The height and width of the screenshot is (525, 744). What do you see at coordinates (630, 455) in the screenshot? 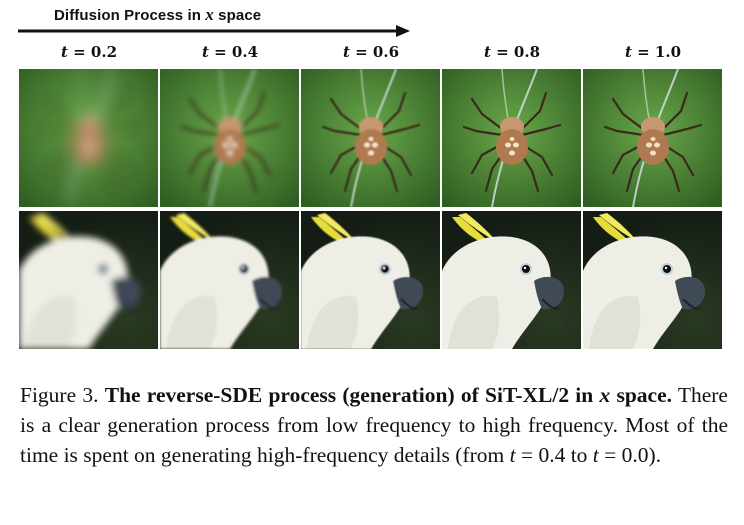
I see `caption-eq2: = 0.0).` at bounding box center [630, 455].